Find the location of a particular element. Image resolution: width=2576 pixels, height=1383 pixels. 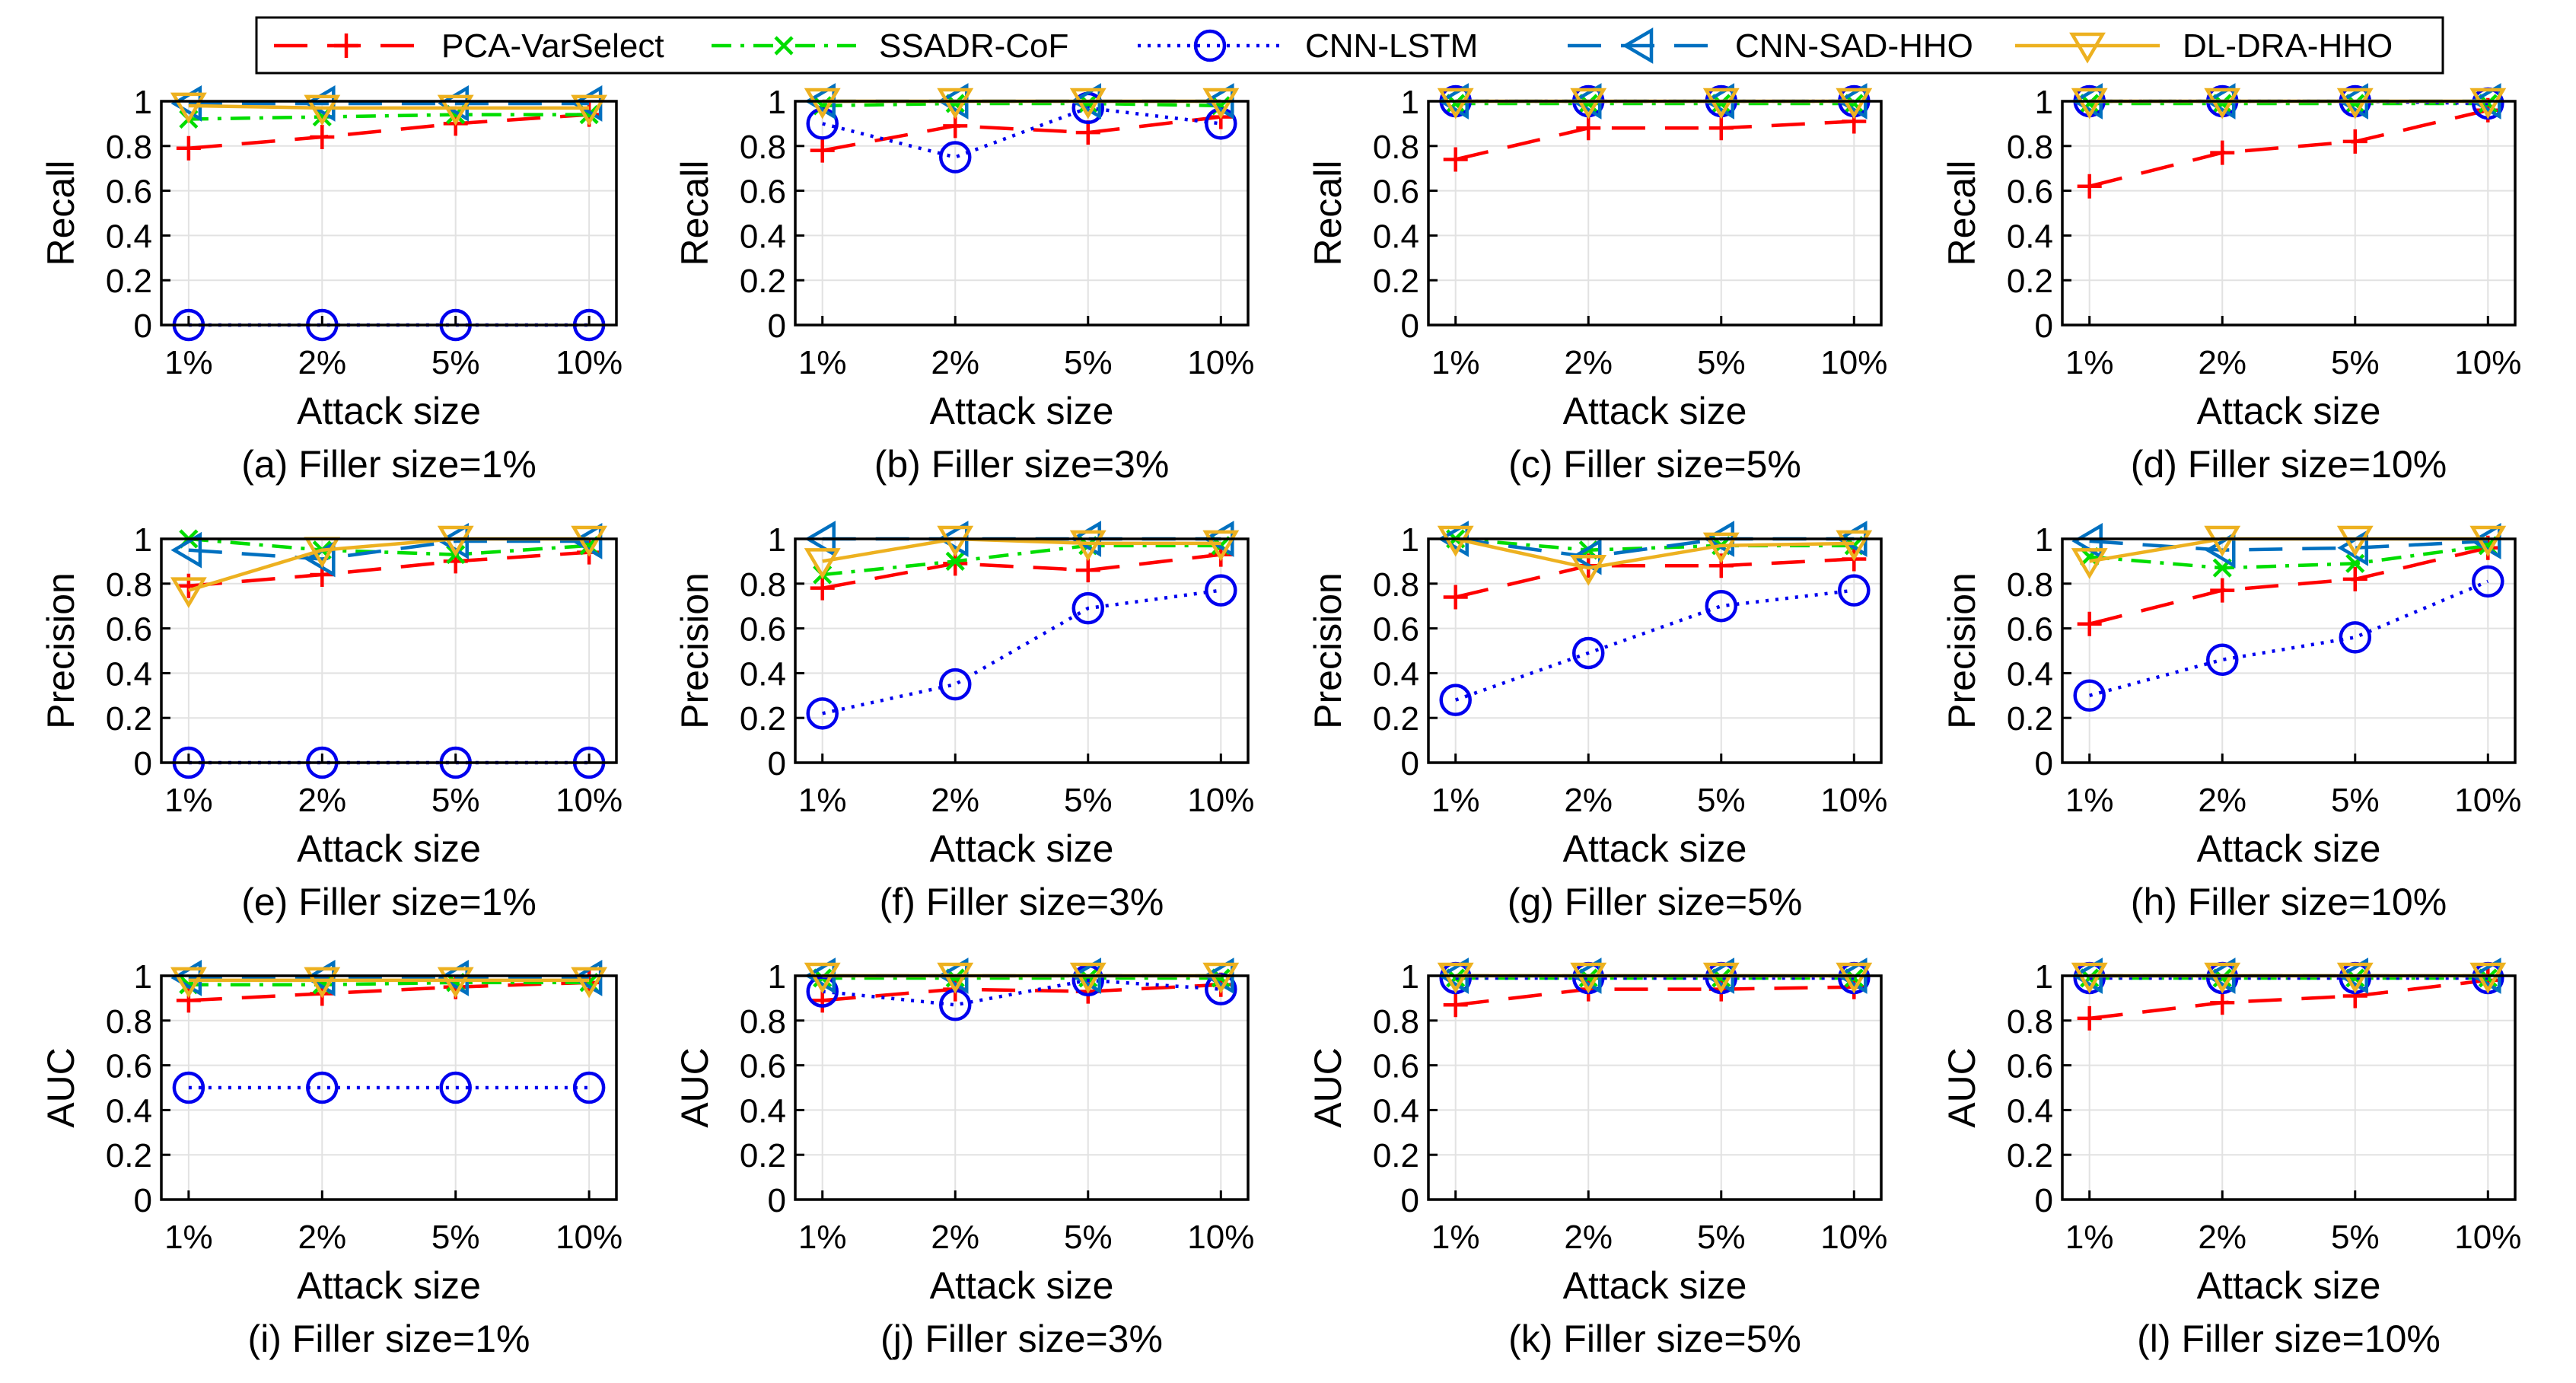

panel-caption: (d) Filler size=10% is located at coordinates (2289, 464).